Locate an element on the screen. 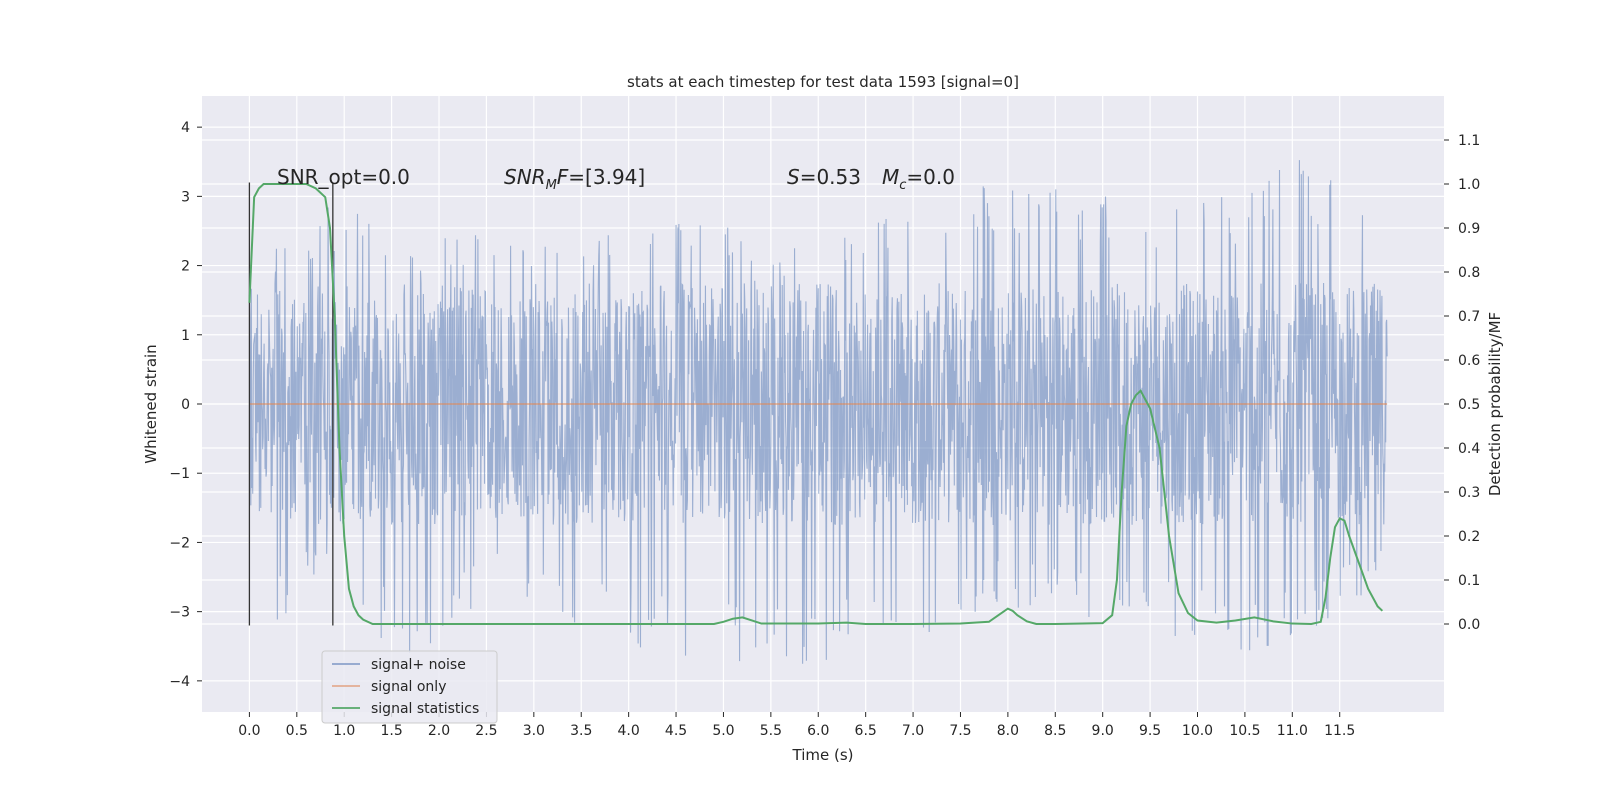 The width and height of the screenshot is (1600, 800). y-tick-label-8: 4 is located at coordinates (185, 128).